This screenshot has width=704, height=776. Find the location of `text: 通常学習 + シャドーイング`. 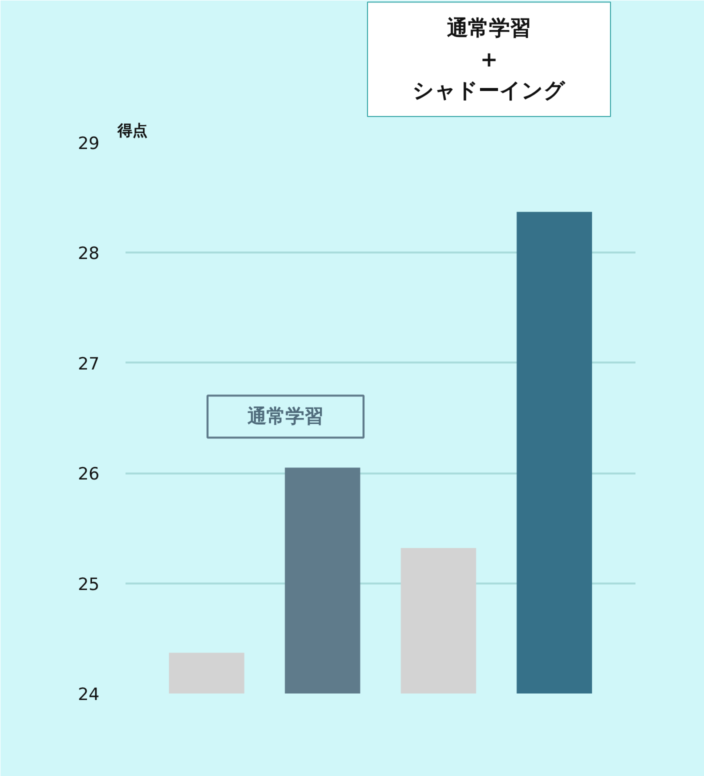

text: 通常学習 + シャドーイング is located at coordinates (489, 59).